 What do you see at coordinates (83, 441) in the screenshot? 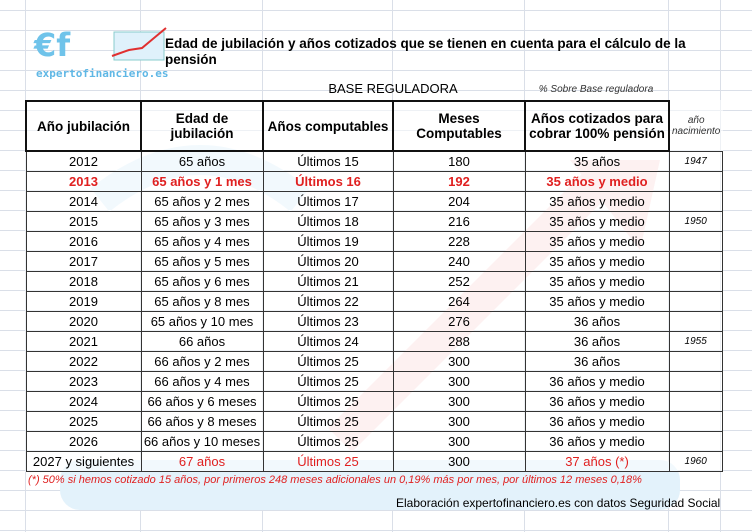
I see `cell-year: 2026` at bounding box center [83, 441].